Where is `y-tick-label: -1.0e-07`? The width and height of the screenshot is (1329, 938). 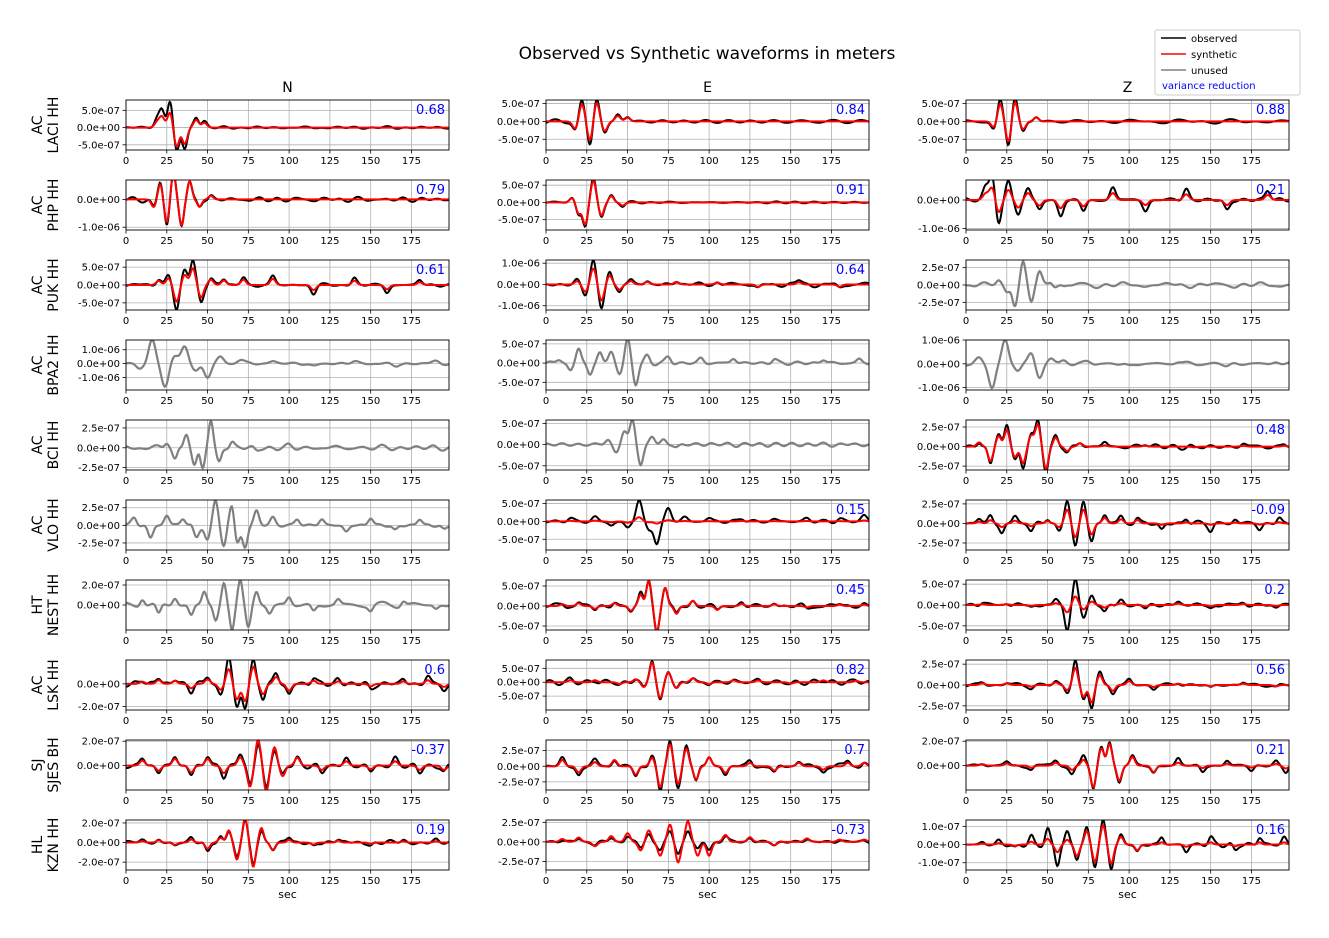
y-tick-label: -1.0e-07 is located at coordinates (939, 863).